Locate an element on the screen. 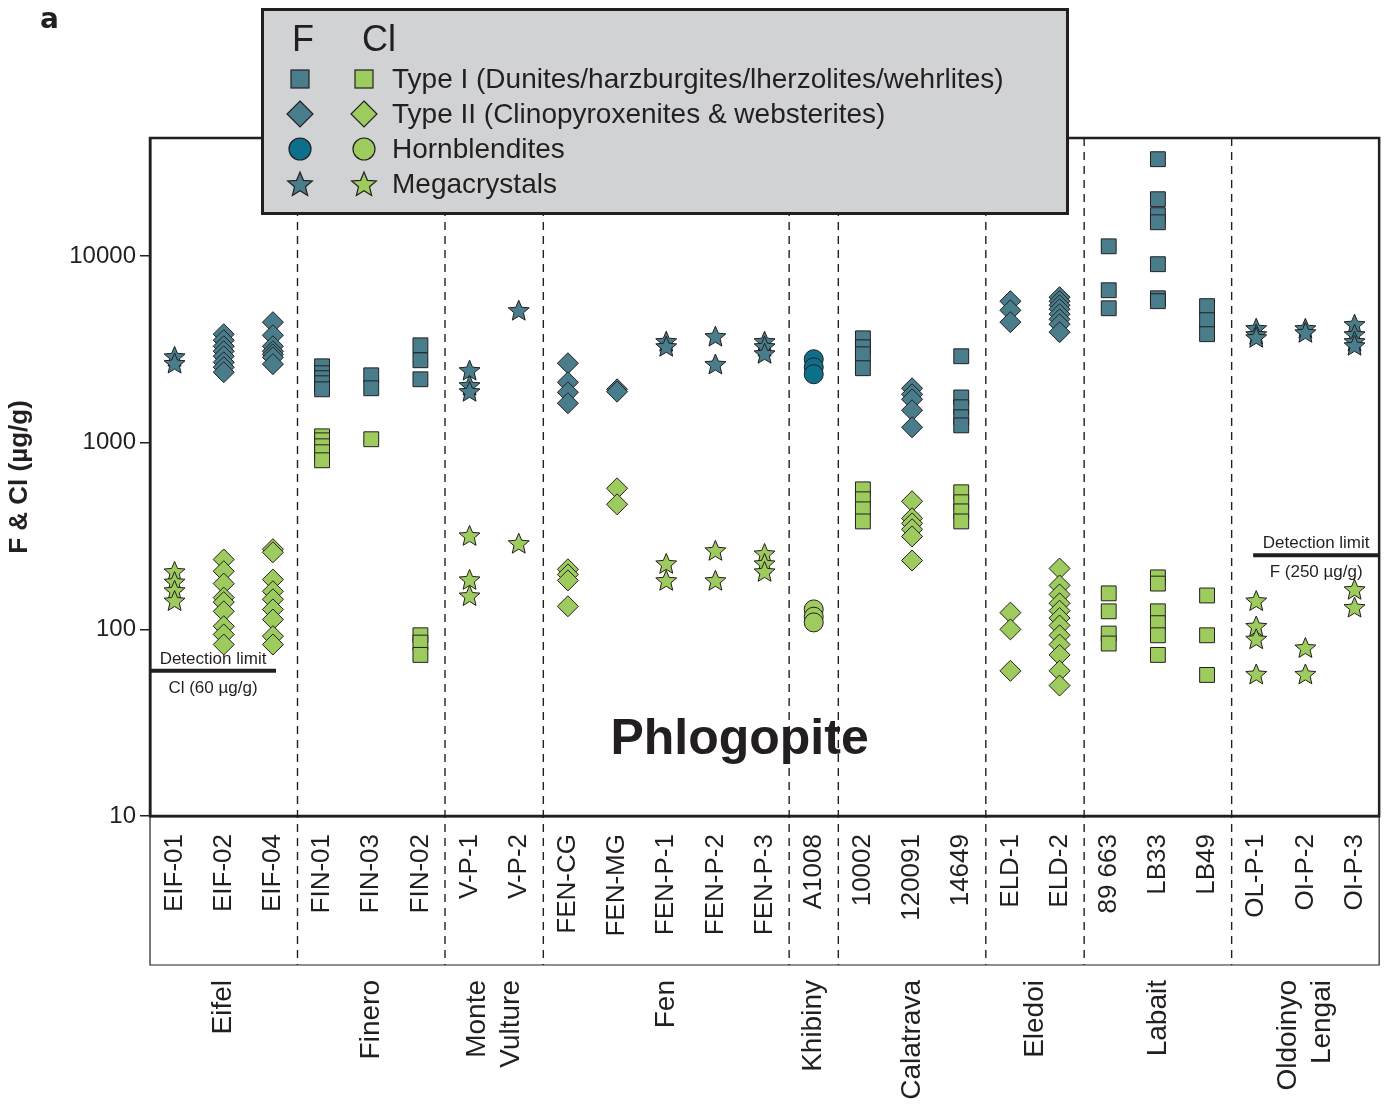 Image resolution: width=1396 pixels, height=1113 pixels. y-axis-title: F & Cl (µg/g) is located at coordinates (17, 477).